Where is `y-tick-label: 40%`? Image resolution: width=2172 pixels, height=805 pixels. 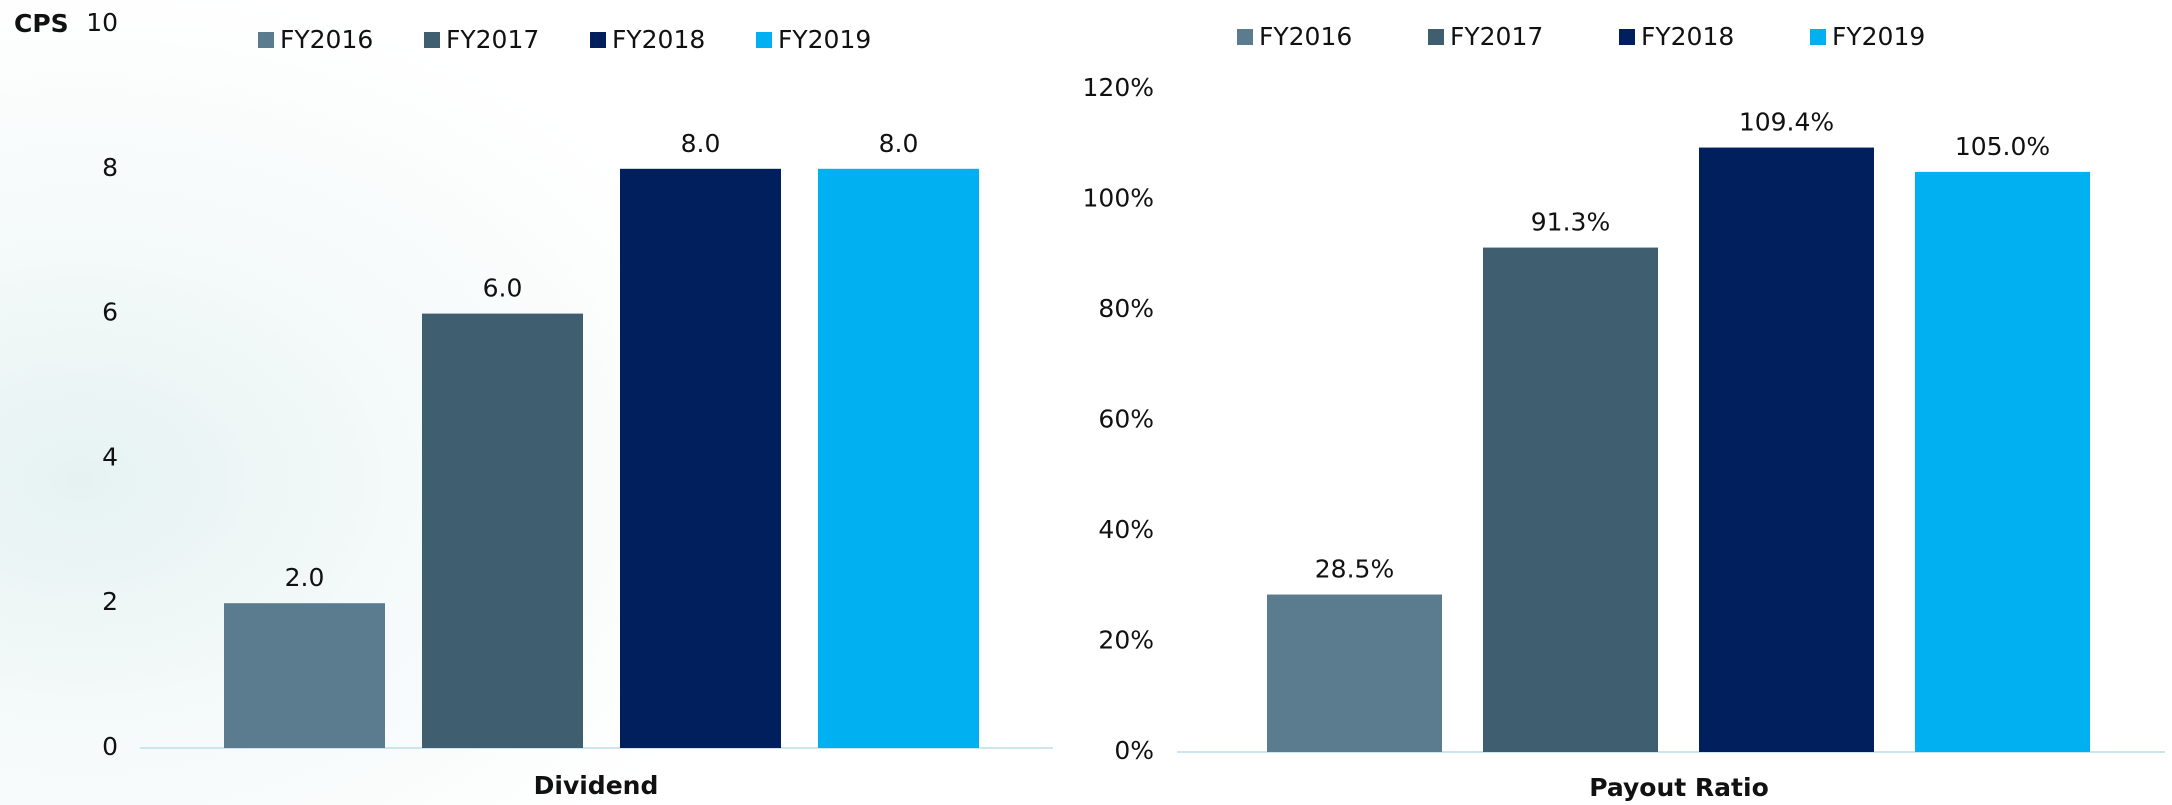
y-tick-label: 40% is located at coordinates (1126, 529).